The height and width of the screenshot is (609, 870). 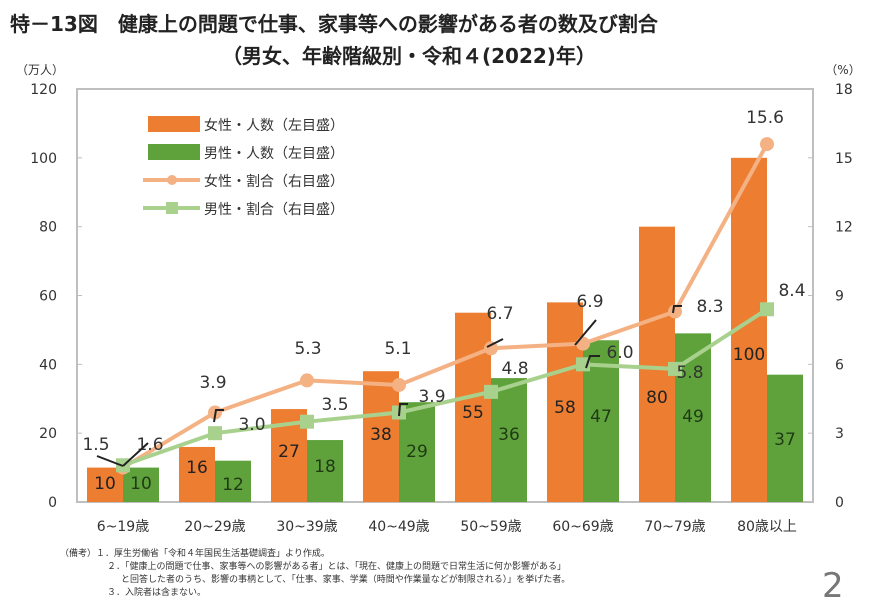 What do you see at coordinates (749, 355) in the screenshot?
I see `bar-female-label: 100` at bounding box center [749, 355].